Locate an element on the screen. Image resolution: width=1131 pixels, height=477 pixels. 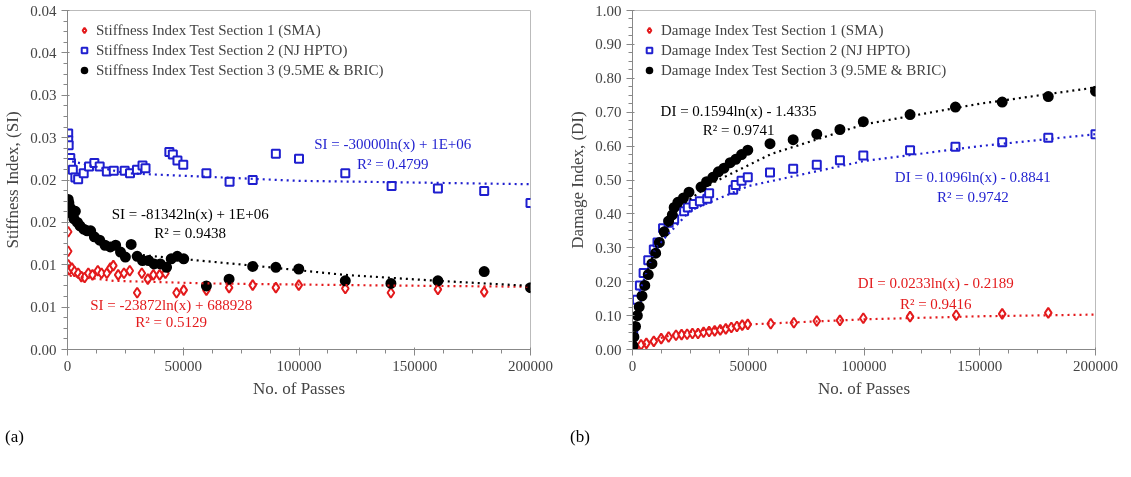
annotation: R² = 0.9742 is located at coordinates (972, 196).